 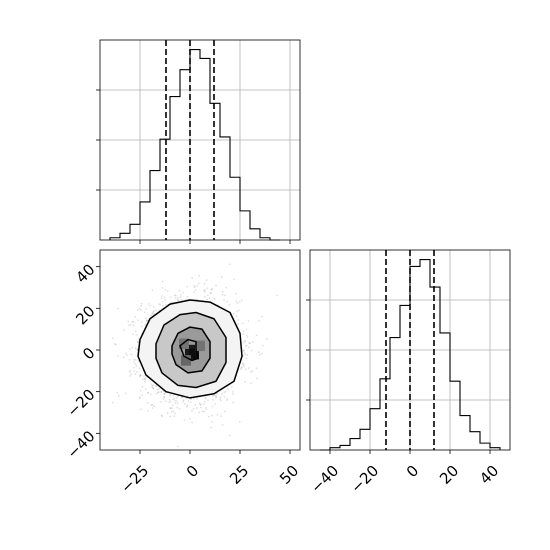 What do you see at coordinates (364, 479) in the screenshot?
I see `x-tick-label: −20` at bounding box center [364, 479].